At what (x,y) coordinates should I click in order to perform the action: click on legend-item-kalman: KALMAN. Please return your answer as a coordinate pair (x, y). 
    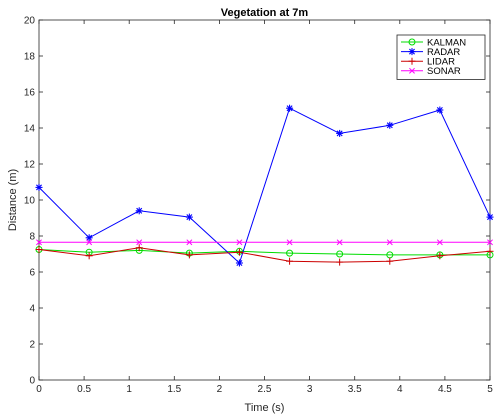
    Looking at the image, I should click on (433, 42).